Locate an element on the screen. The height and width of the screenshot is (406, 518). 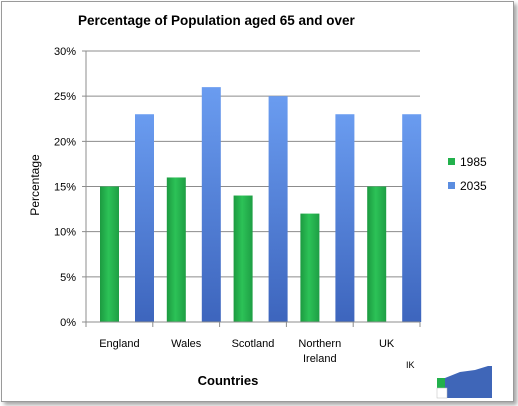
x-tick-label: UK is located at coordinates (387, 344).